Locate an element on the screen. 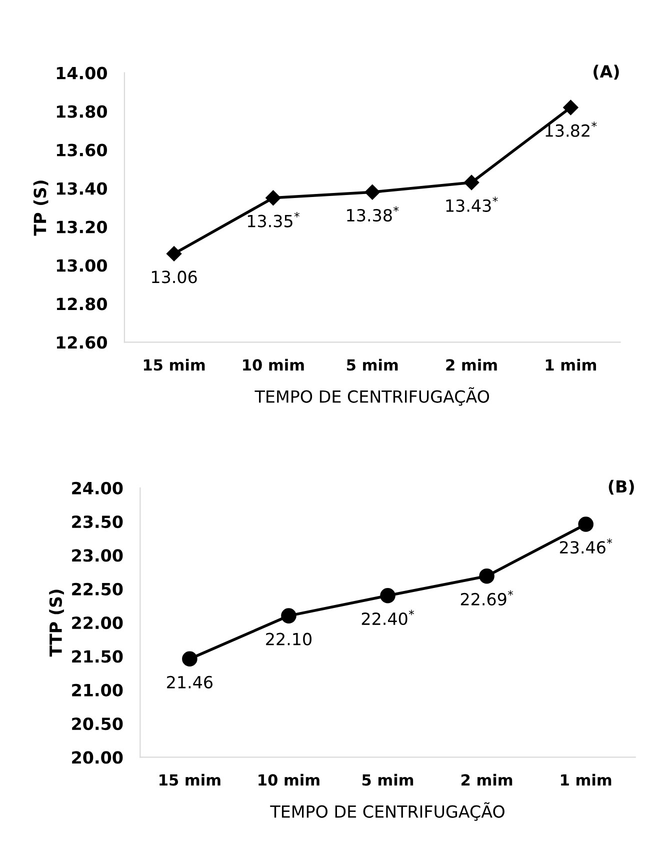 Image resolution: width=655 pixels, height=847 pixels. data-label: 22.10 is located at coordinates (289, 639).